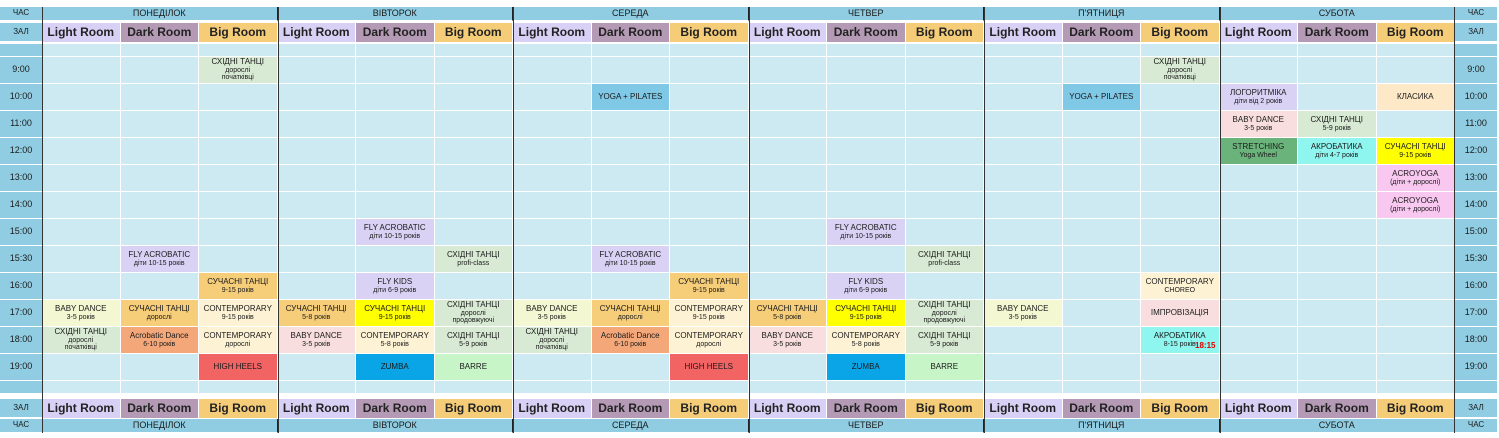  Describe the element at coordinates (1180, 340) in the screenshot. I see `class-cell: АКРОБАТИКА 8-15 років 18:15` at that location.